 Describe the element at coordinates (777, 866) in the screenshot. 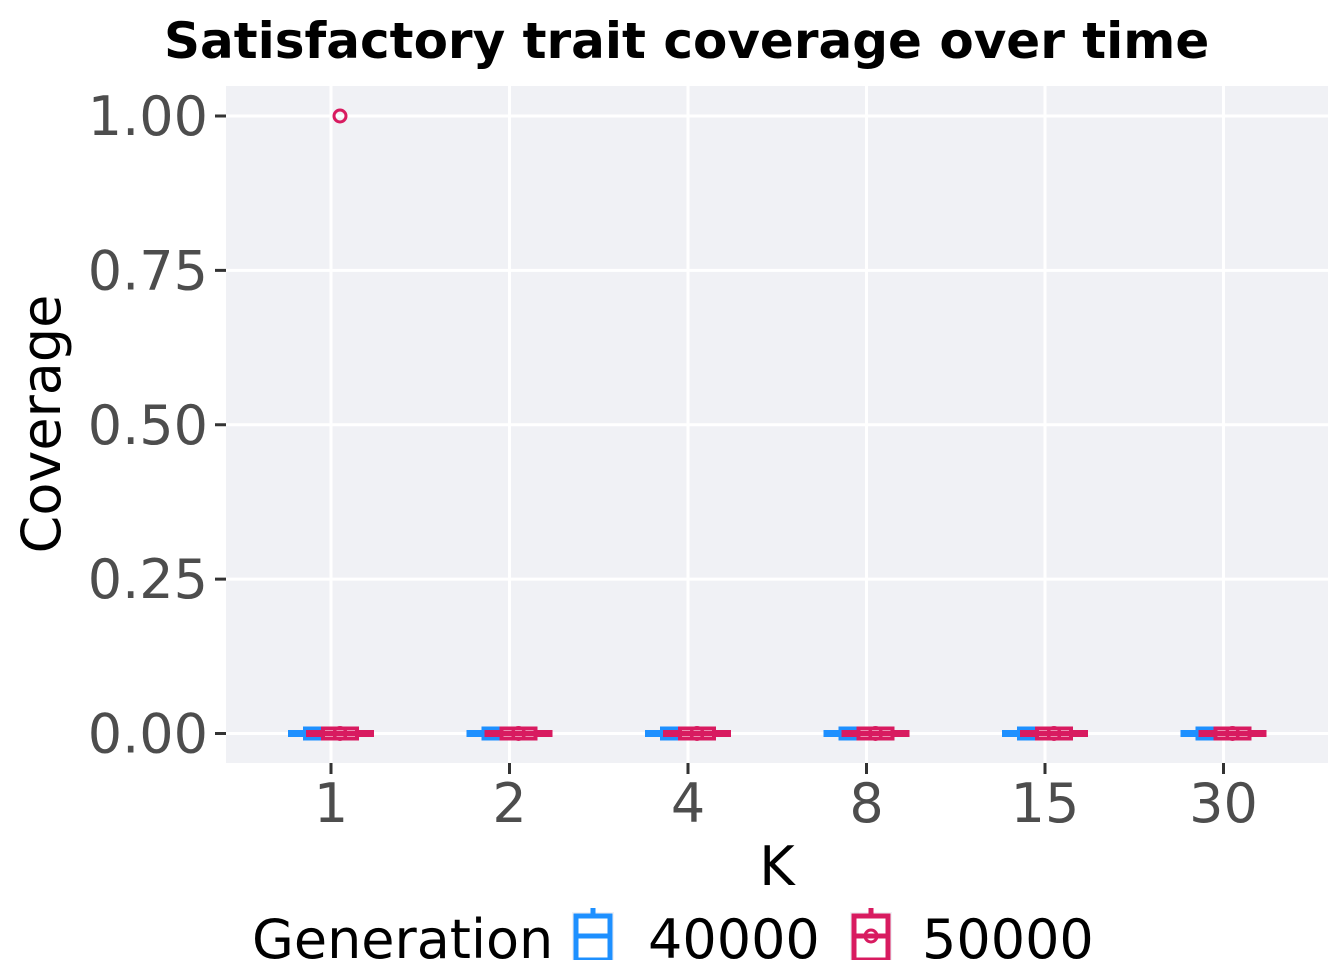

I see `x-axis-title: K` at that location.